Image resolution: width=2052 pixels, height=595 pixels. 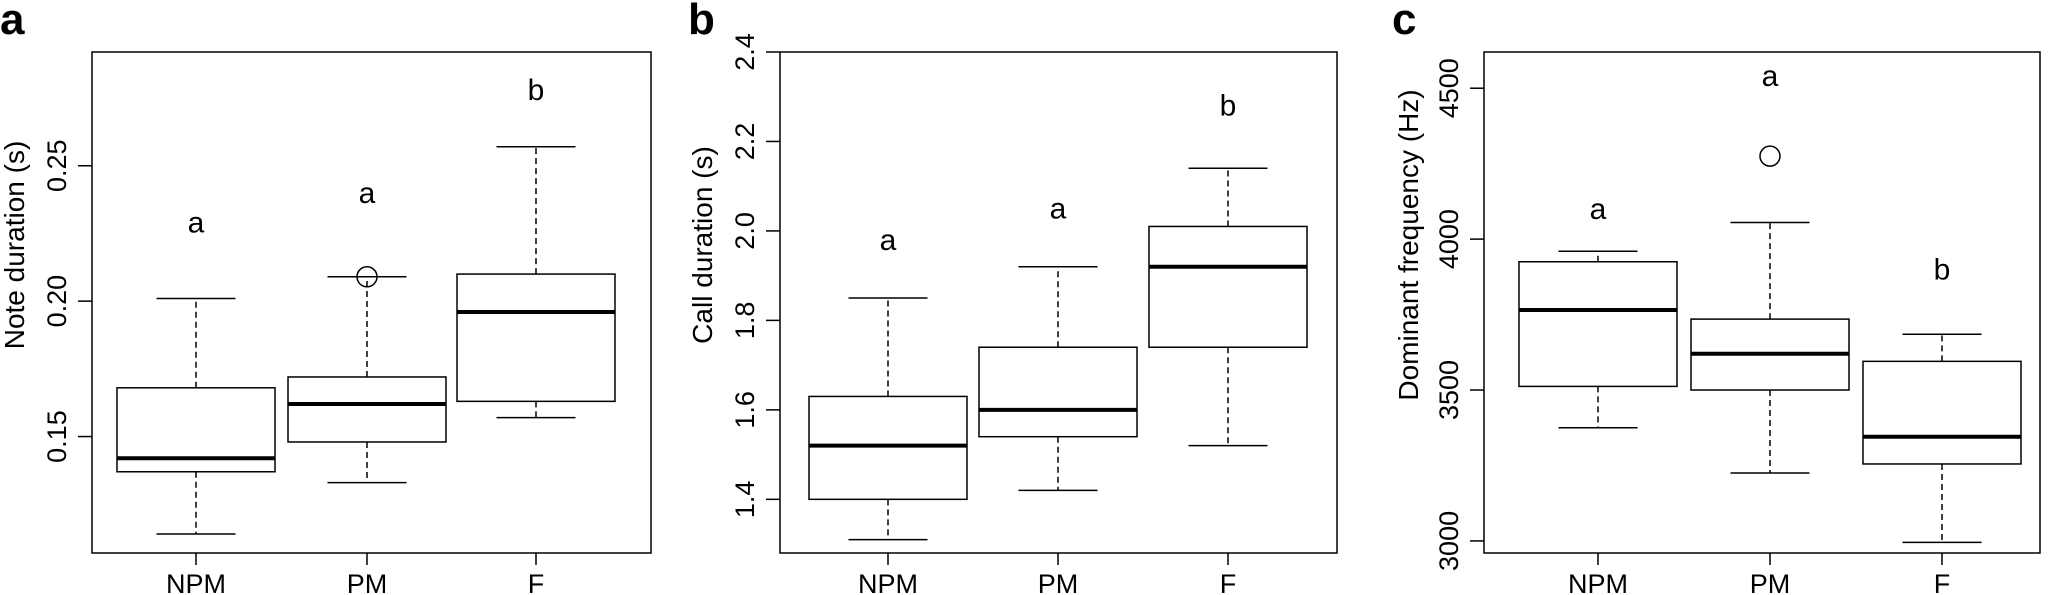 I want to click on y-tick-label: 0.20, so click(x=57, y=301).